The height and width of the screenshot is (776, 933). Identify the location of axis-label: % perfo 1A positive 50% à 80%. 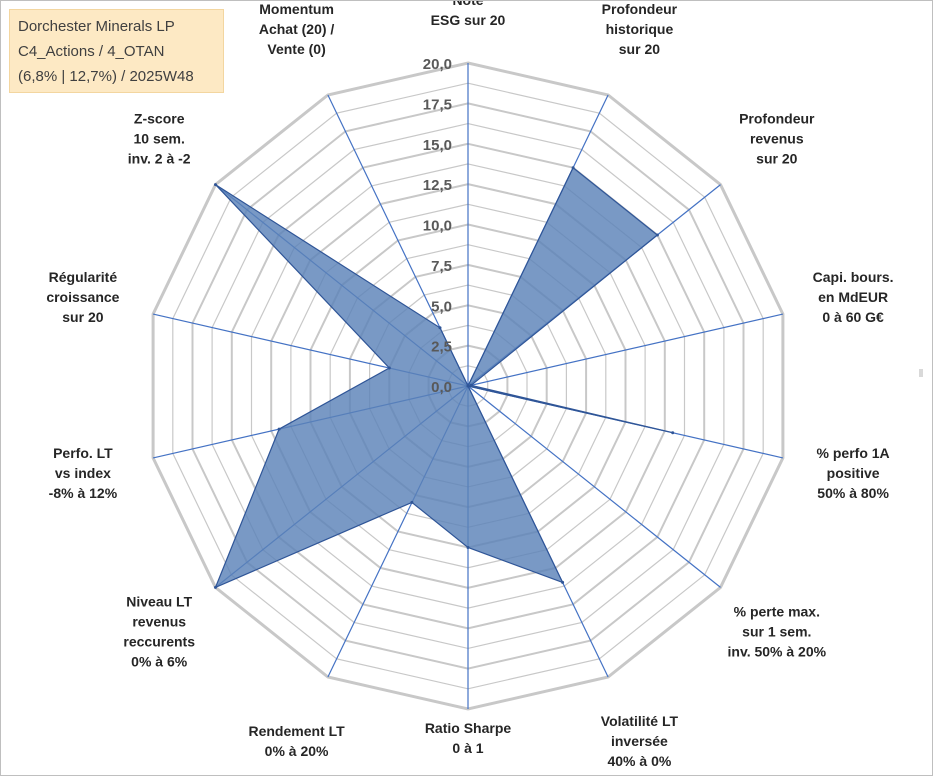
(853, 473).